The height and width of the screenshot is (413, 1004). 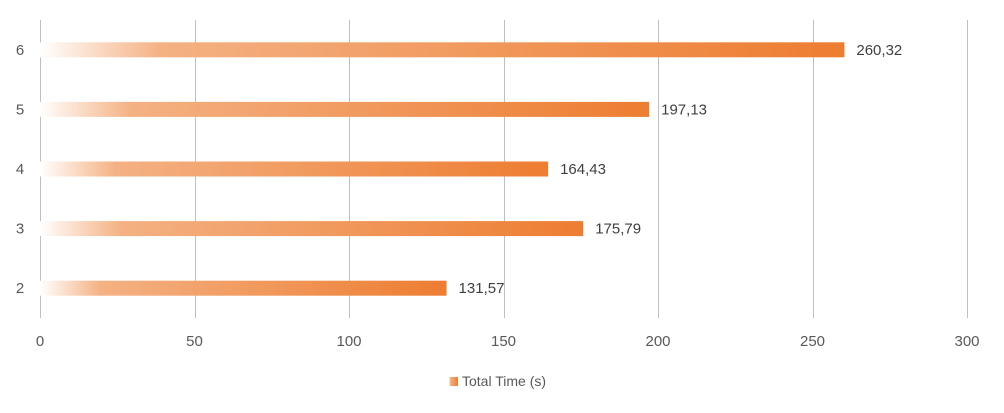 I want to click on category-label-4: 4, so click(x=20, y=169).